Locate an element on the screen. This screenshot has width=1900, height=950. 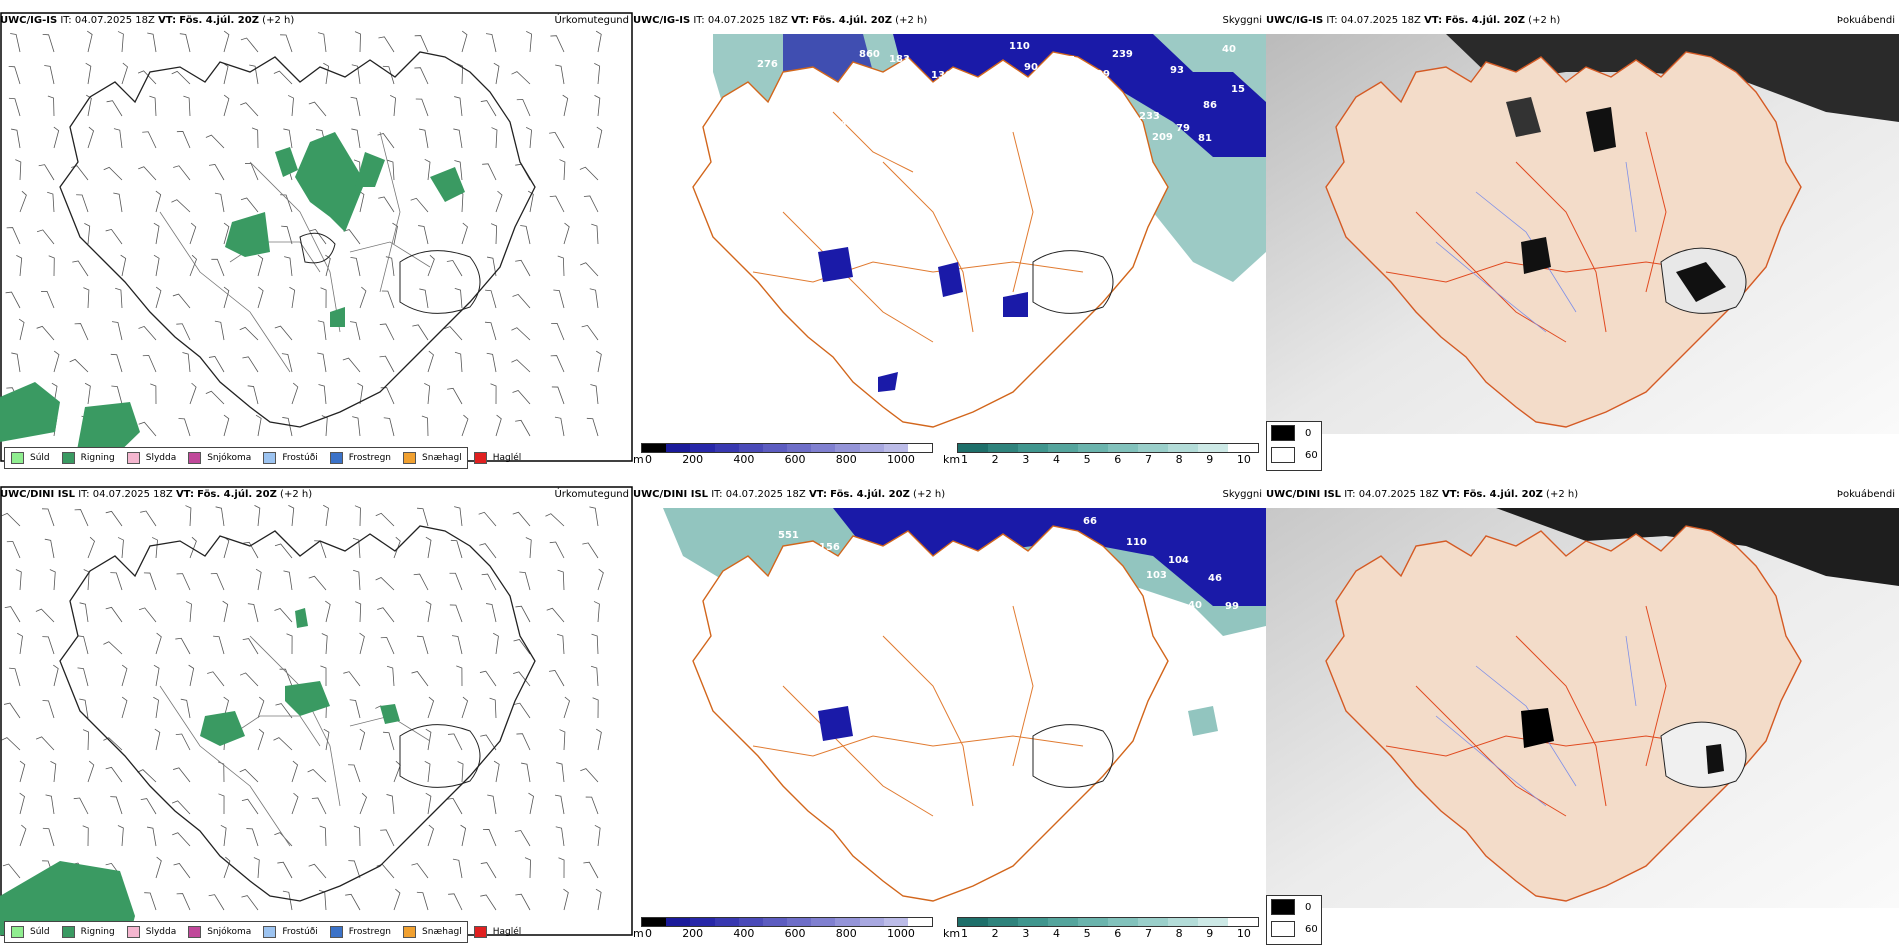
cloud-base-label: 117 is located at coordinates (1064, 60).